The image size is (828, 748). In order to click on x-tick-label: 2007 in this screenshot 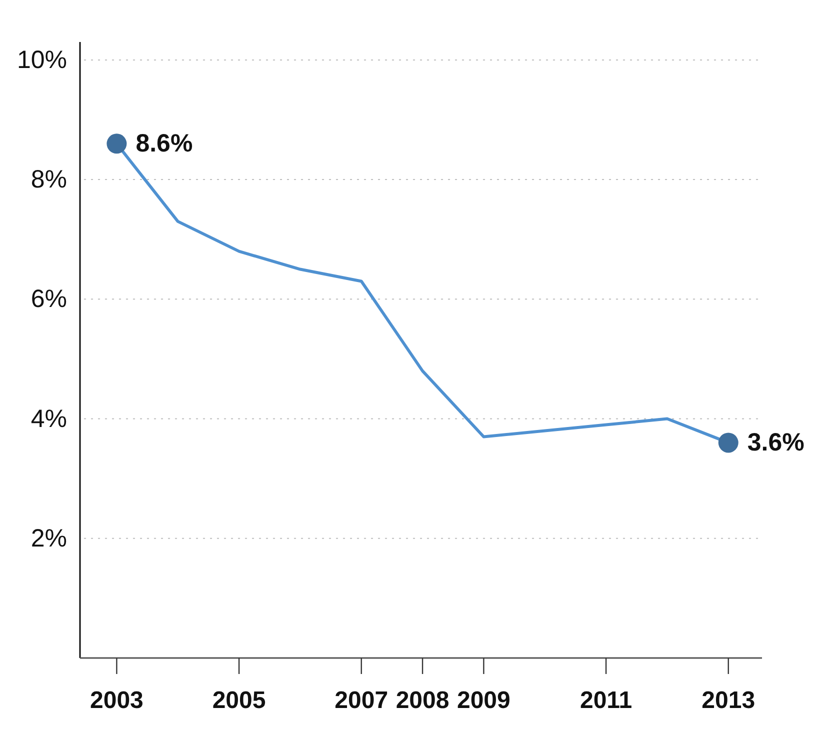, I will do `click(361, 700)`.